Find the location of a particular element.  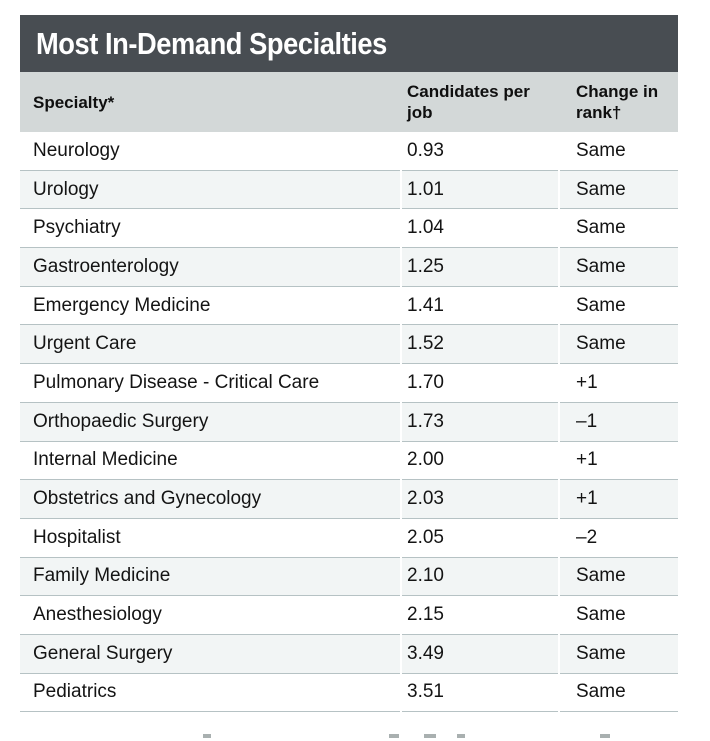

specialty-cell: Internal Medicine is located at coordinates (210, 461).